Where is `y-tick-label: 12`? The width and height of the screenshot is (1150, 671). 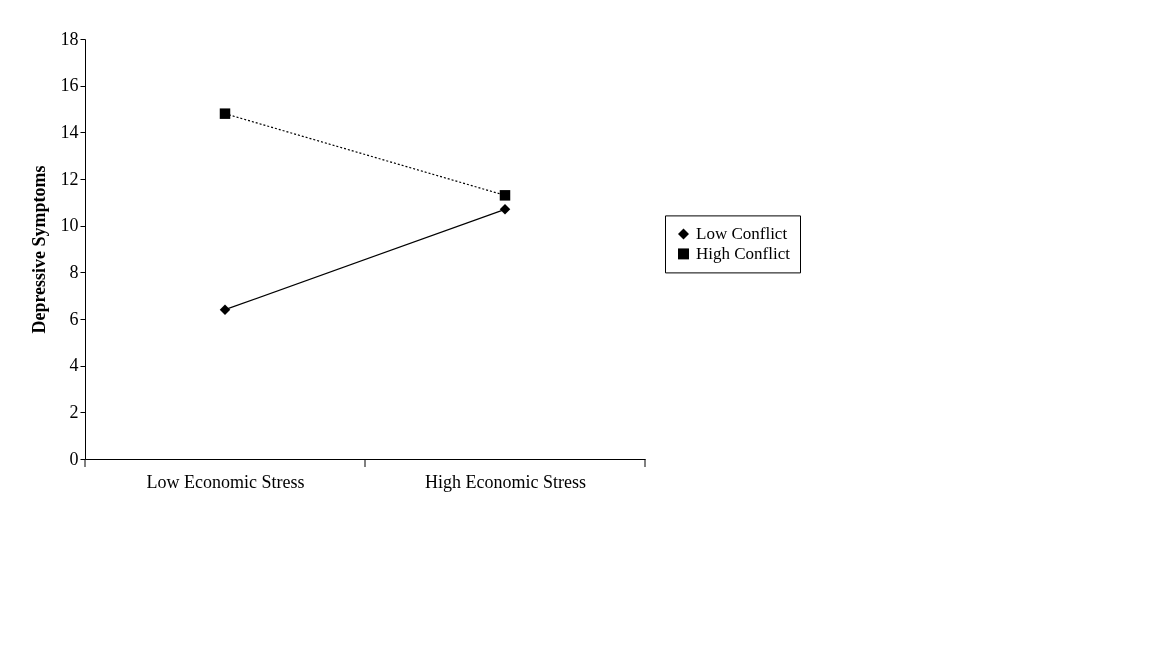 y-tick-label: 12 is located at coordinates (69, 178).